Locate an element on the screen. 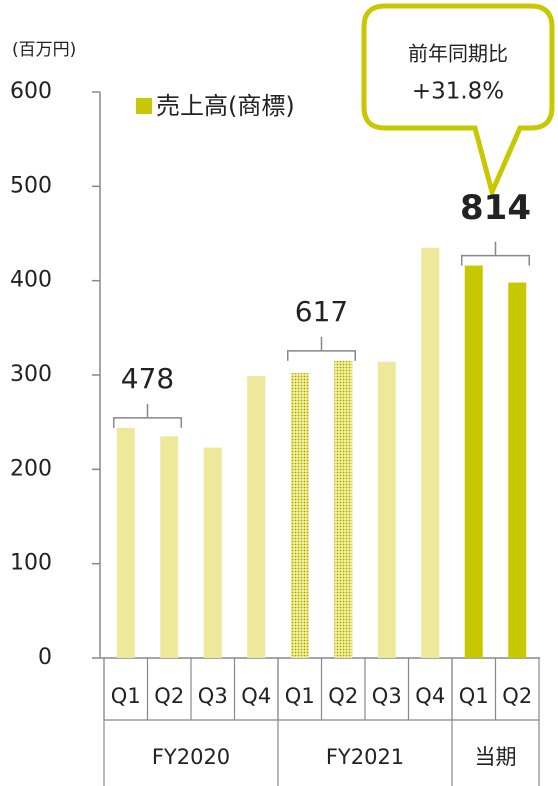 The width and height of the screenshot is (558, 786). y-tick-label: 400 is located at coordinates (31, 280).